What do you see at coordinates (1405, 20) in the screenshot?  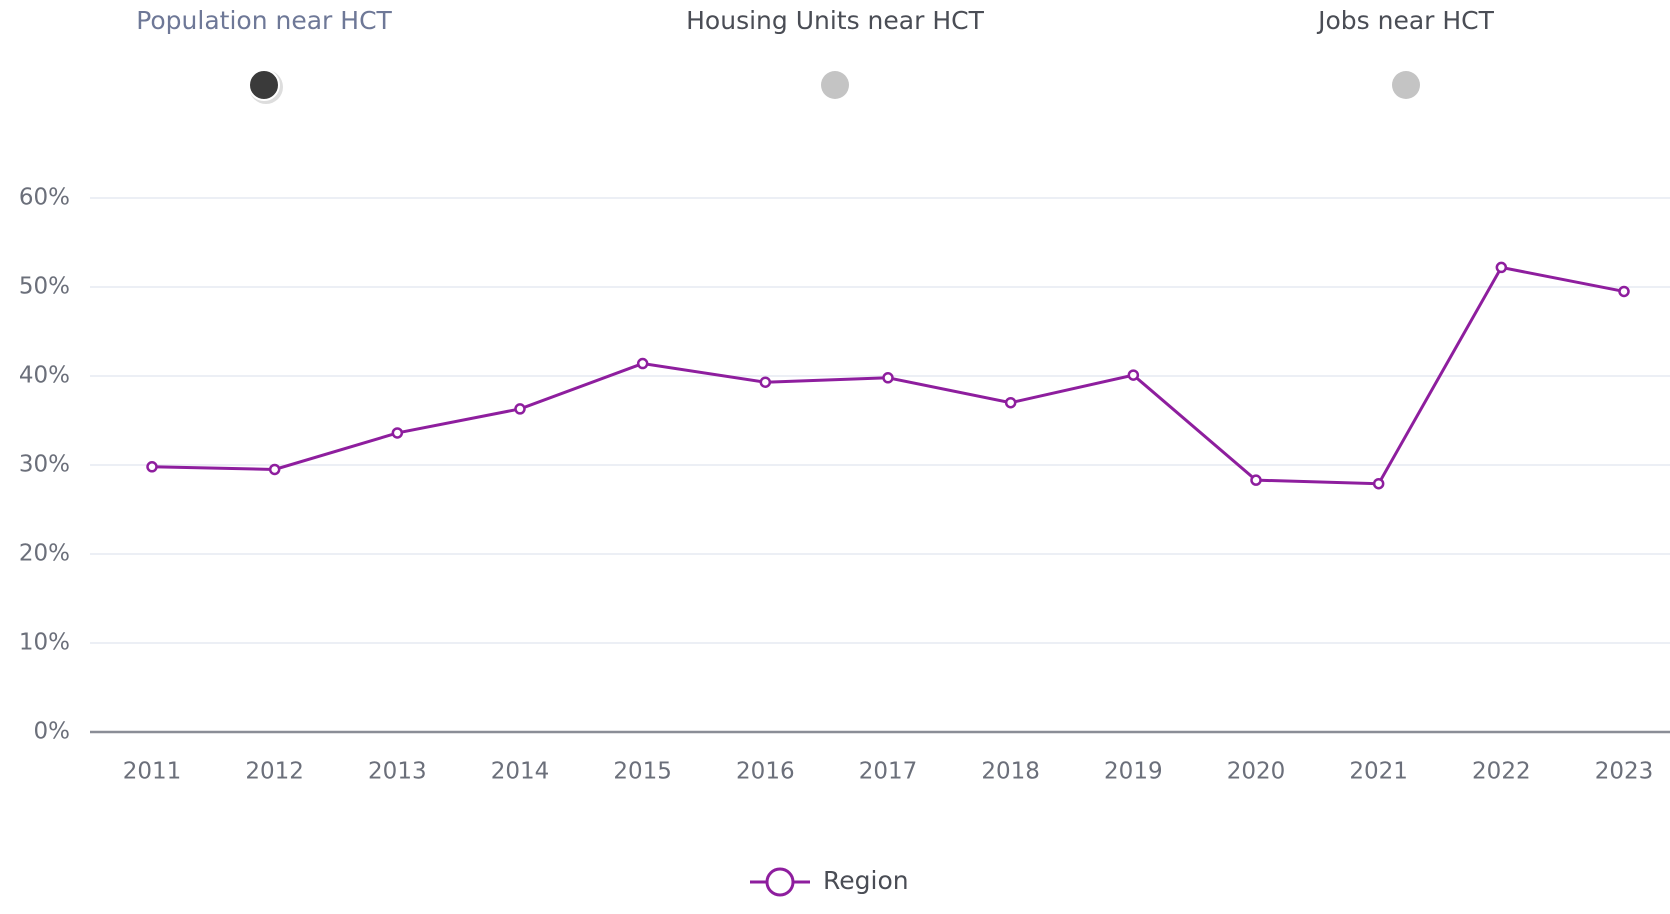 I see `tab-label: Jobs near HCT` at bounding box center [1405, 20].